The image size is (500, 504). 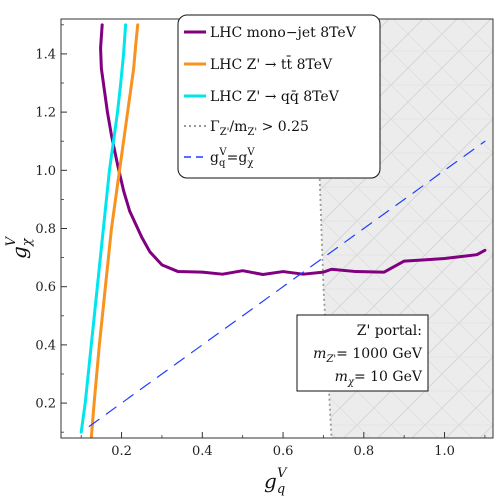 I want to click on series-qqbar, so click(x=103, y=228).